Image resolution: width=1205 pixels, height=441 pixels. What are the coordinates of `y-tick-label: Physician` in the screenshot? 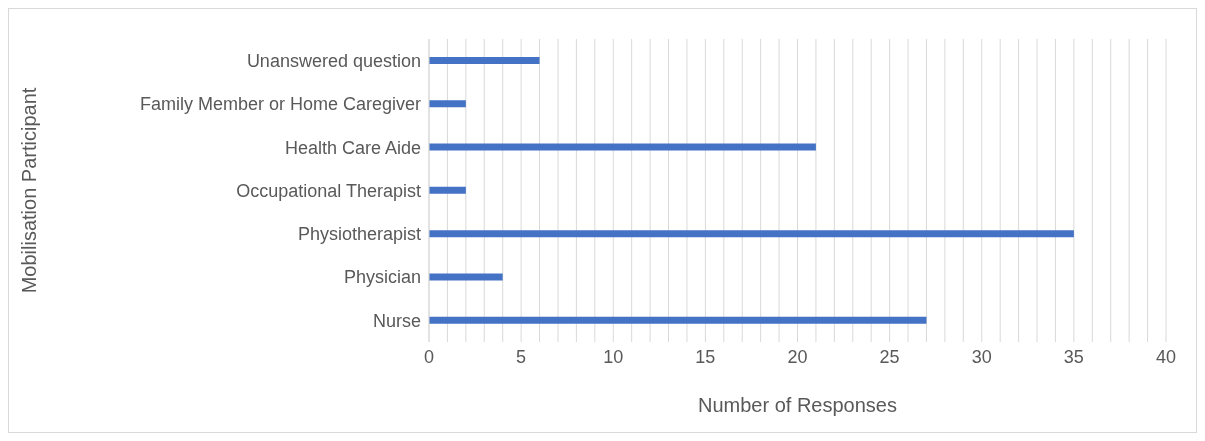 It's located at (382, 277).